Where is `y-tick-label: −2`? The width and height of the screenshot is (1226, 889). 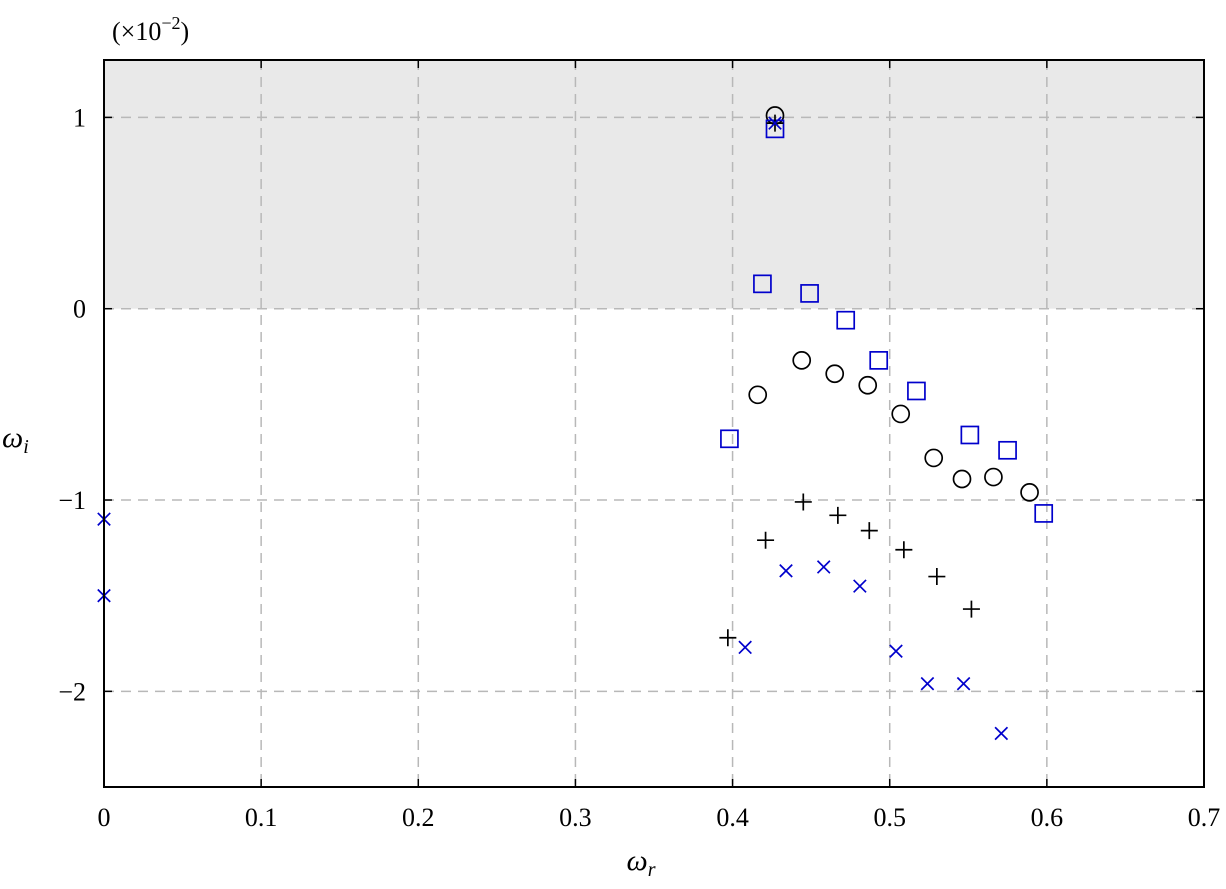
y-tick-label: −2 is located at coordinates (72, 691).